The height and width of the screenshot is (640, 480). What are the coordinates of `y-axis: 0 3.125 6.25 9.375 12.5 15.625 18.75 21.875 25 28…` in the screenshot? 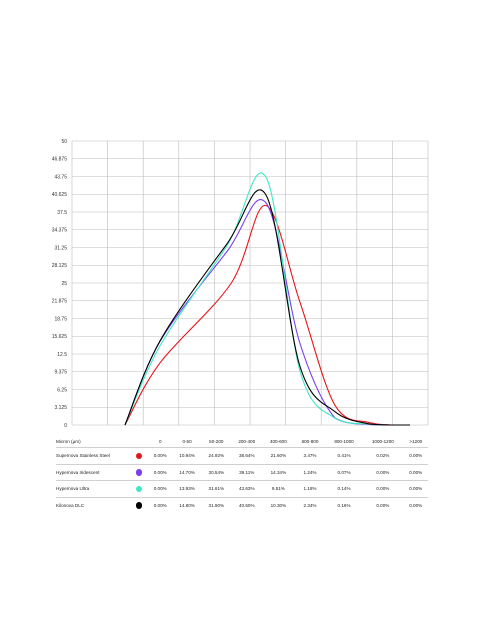 It's located at (60, 284).